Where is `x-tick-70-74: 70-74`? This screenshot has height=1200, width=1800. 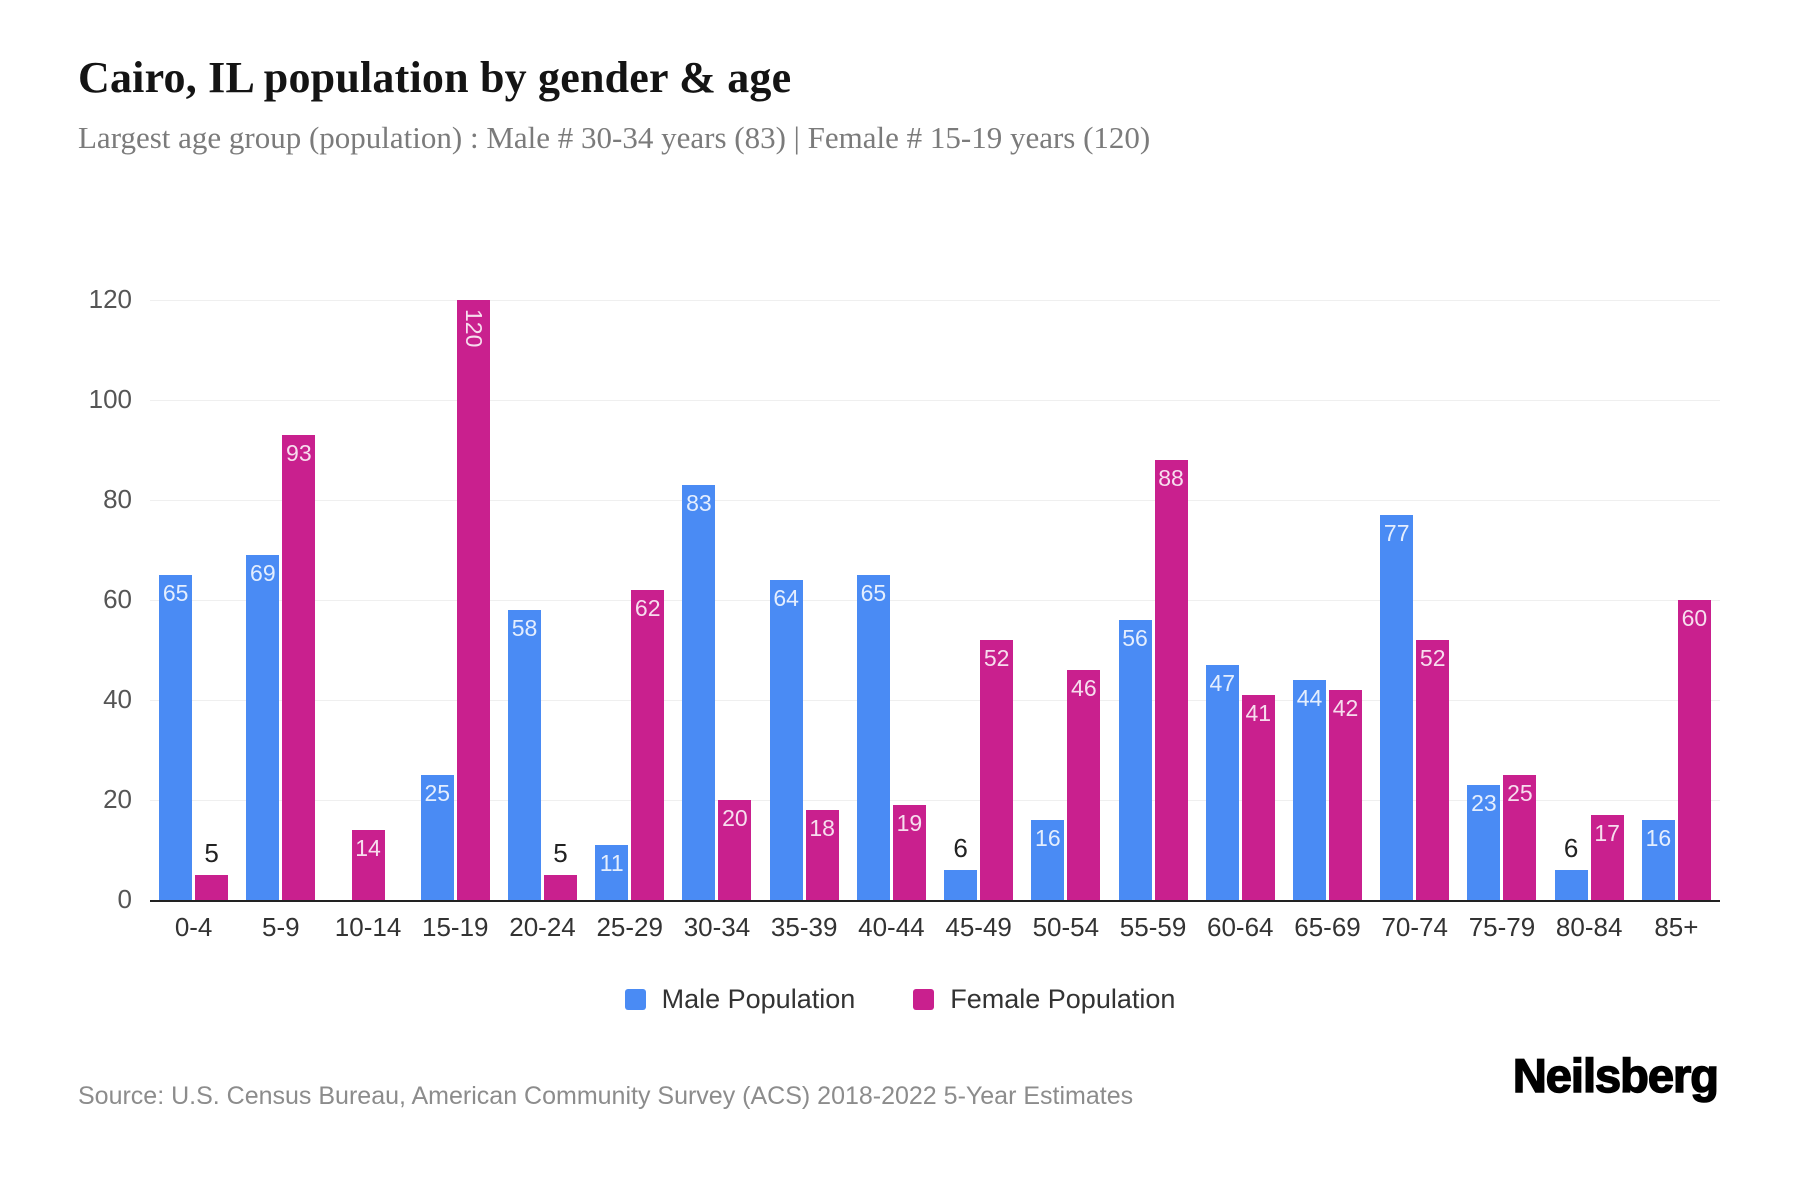
x-tick-70-74: 70-74 is located at coordinates (1414, 927).